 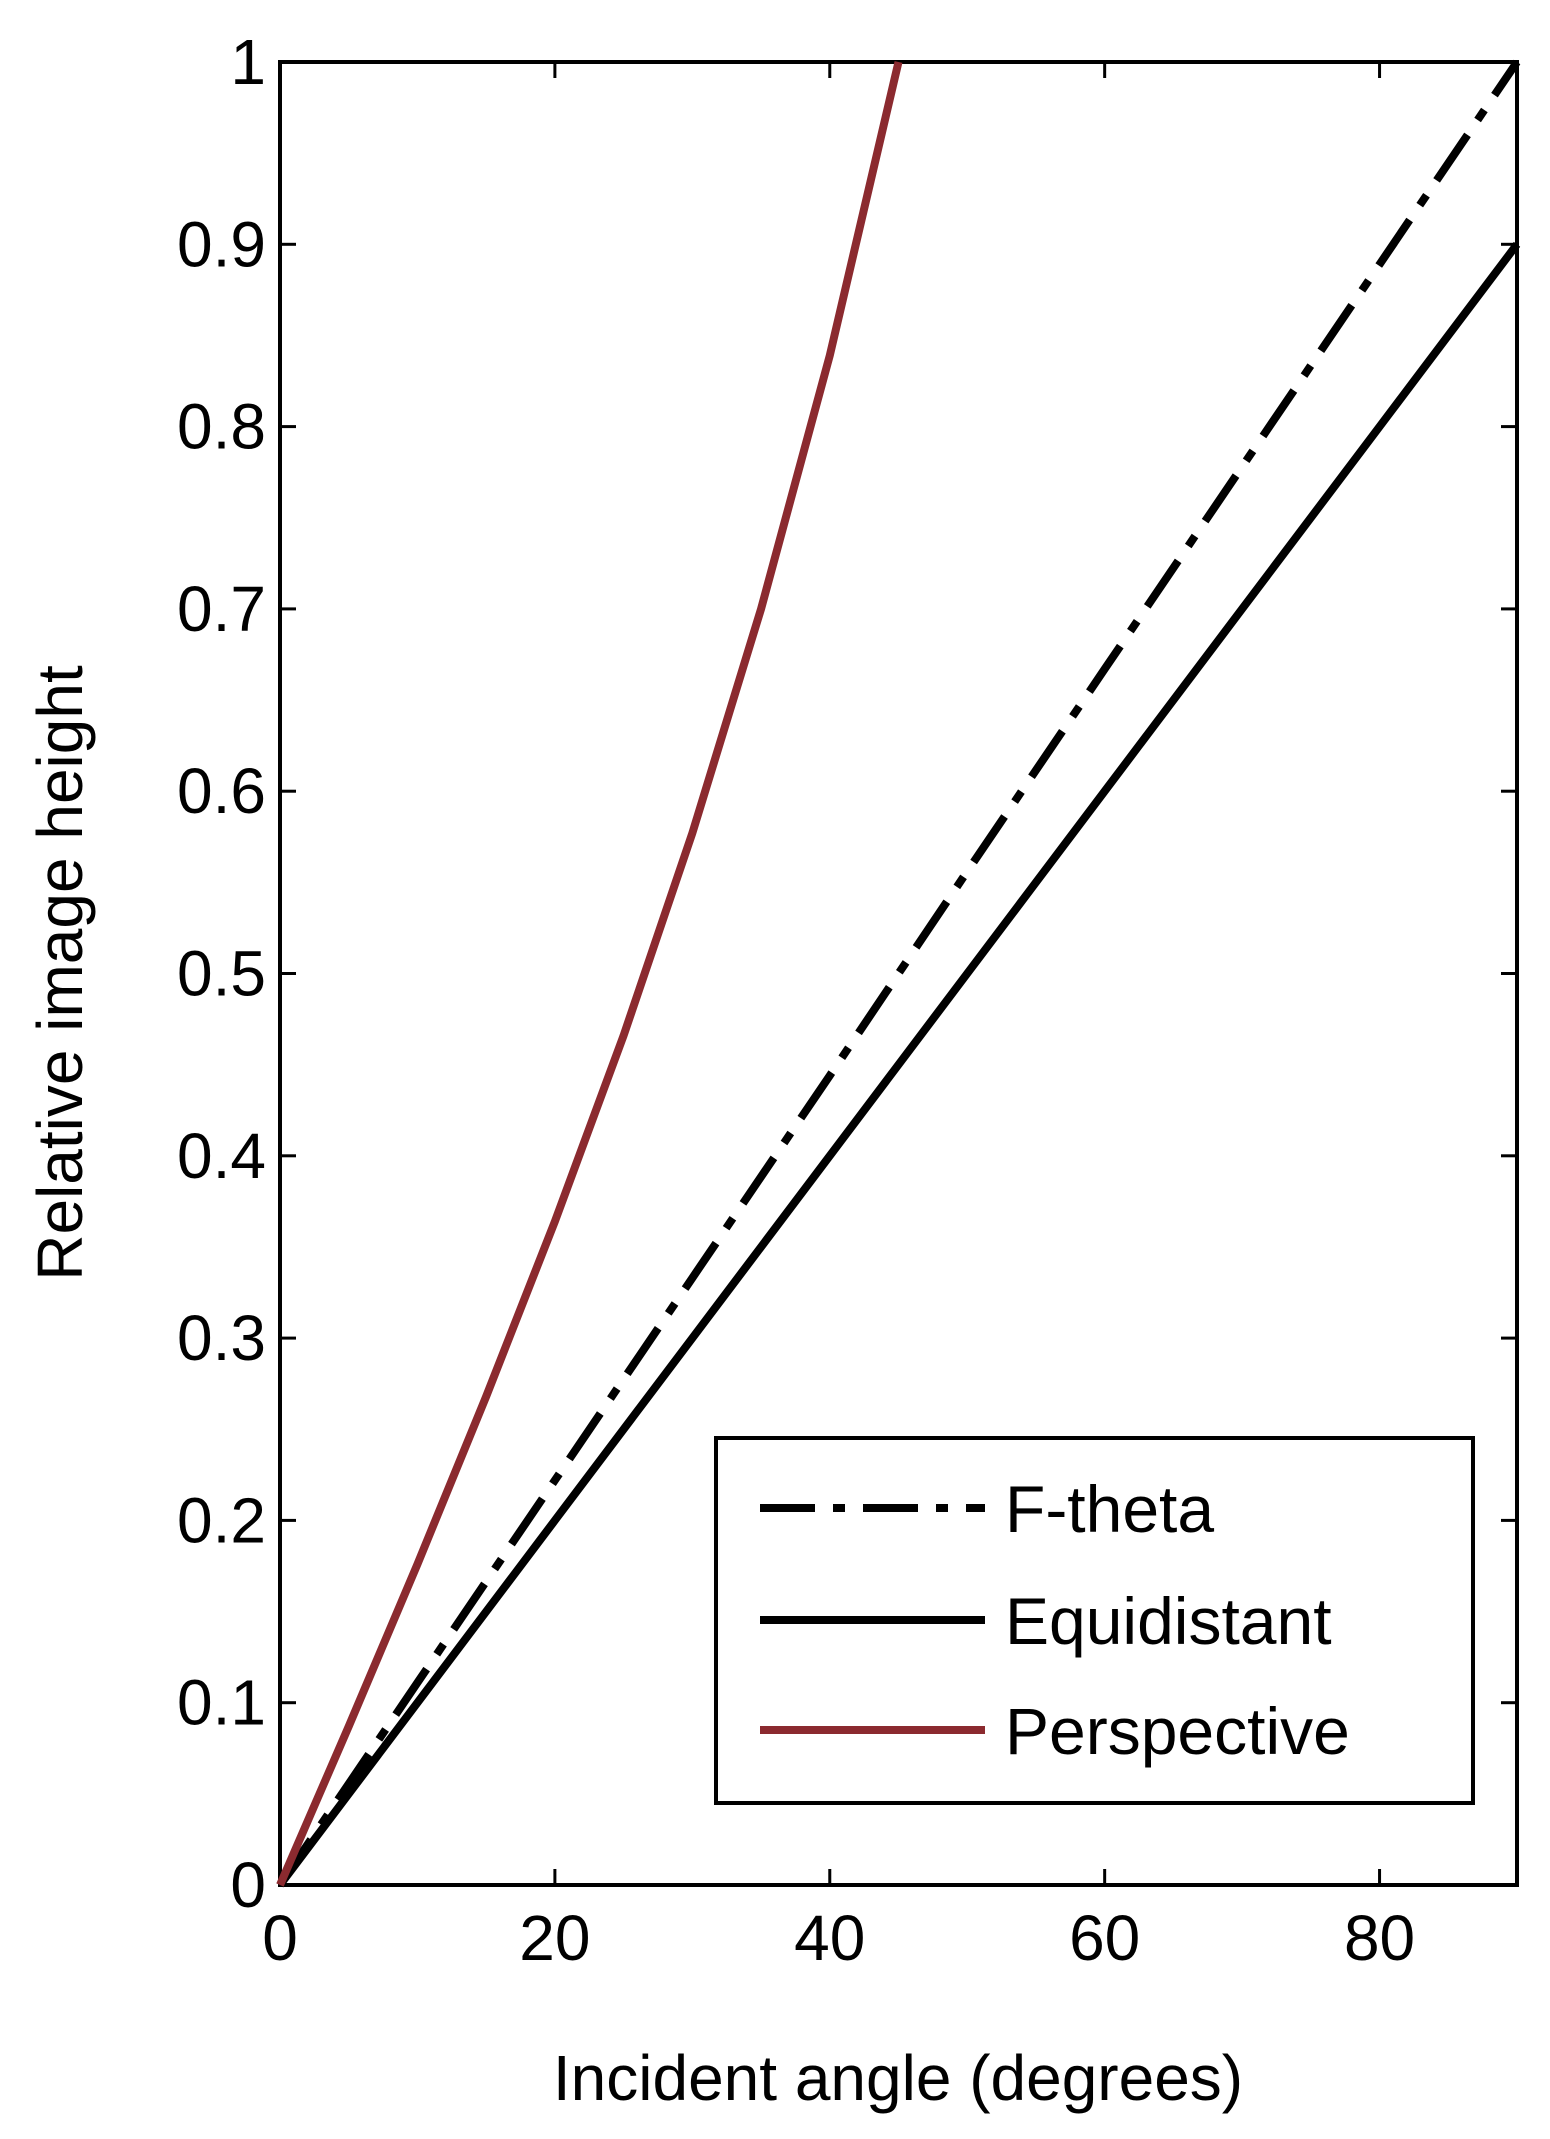 What do you see at coordinates (280, 1938) in the screenshot?
I see `x-tick-label: 0` at bounding box center [280, 1938].